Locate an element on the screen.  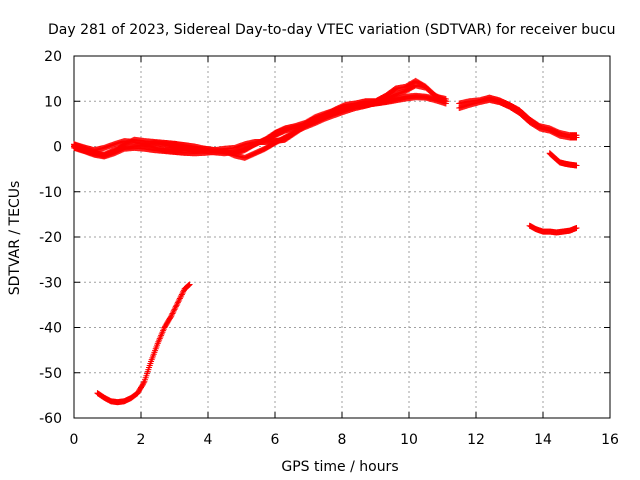
y-tick-label: 0 is located at coordinates (57, 148).